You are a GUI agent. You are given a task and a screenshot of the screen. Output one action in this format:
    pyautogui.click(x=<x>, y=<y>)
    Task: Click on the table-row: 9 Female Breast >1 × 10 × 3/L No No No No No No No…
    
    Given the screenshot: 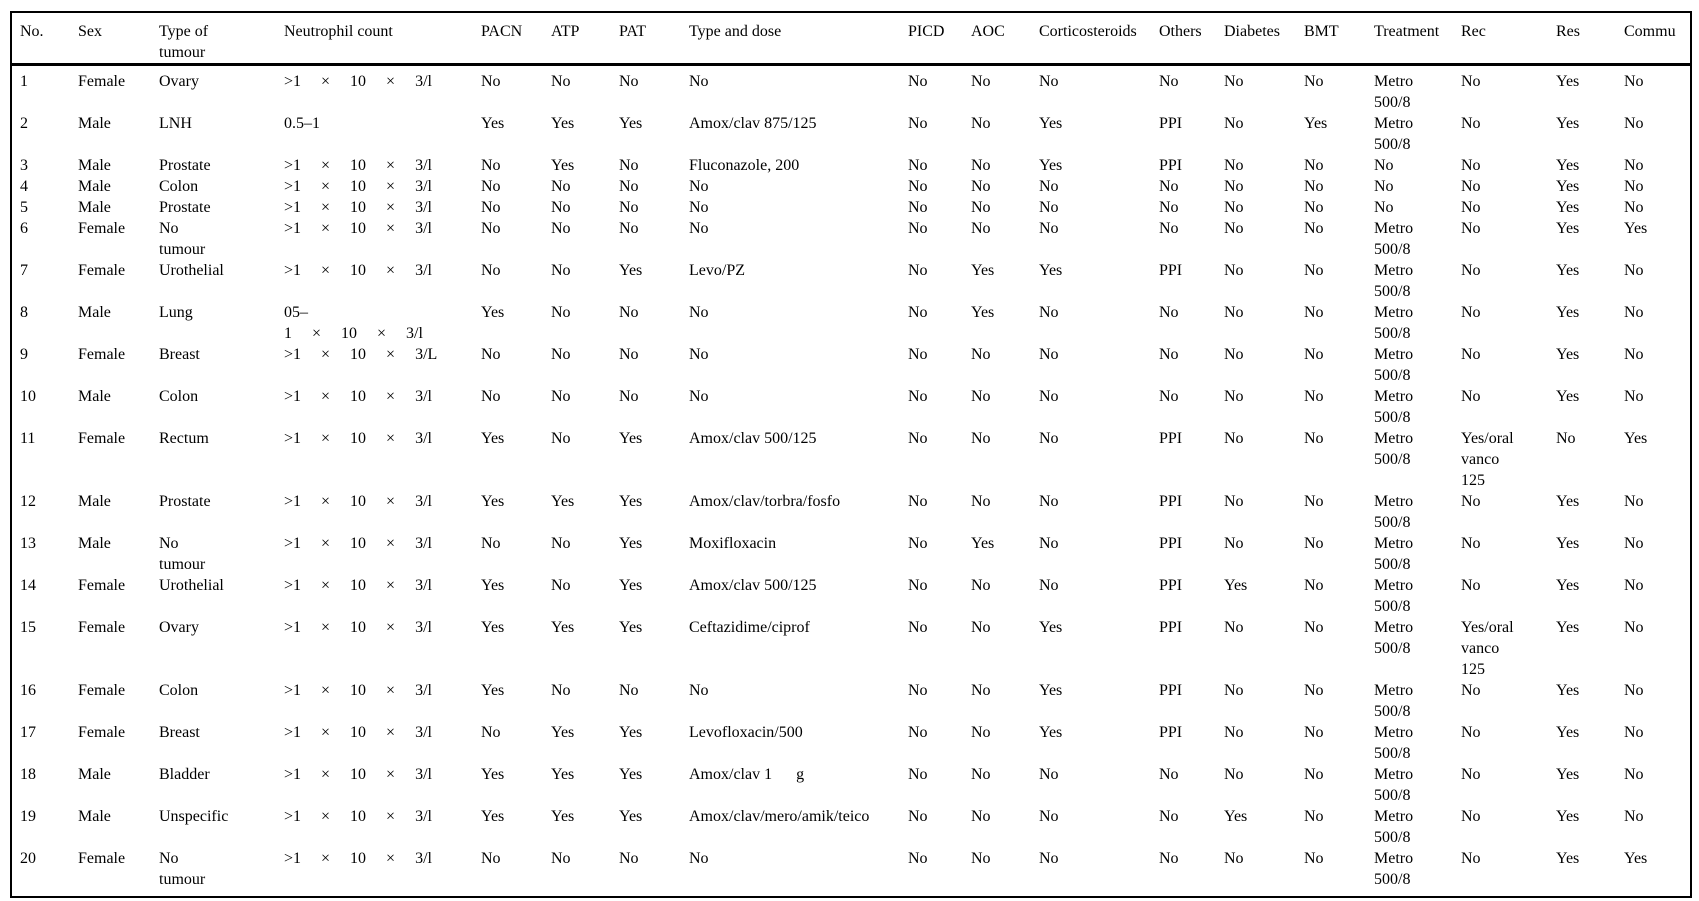 What is the action you would take?
    pyautogui.click(x=851, y=365)
    